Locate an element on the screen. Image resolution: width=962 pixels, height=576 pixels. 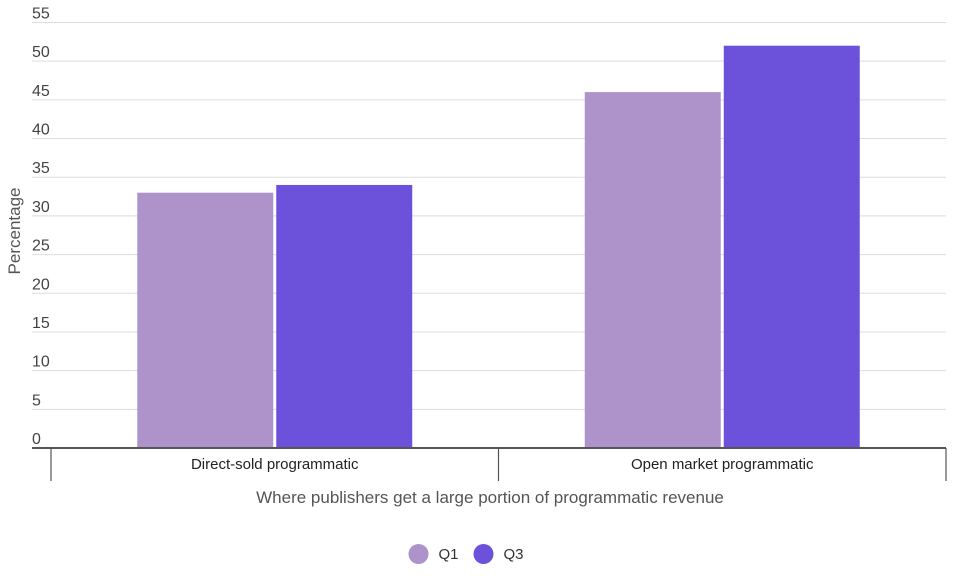
y-tick-label: 25 is located at coordinates (41, 246).